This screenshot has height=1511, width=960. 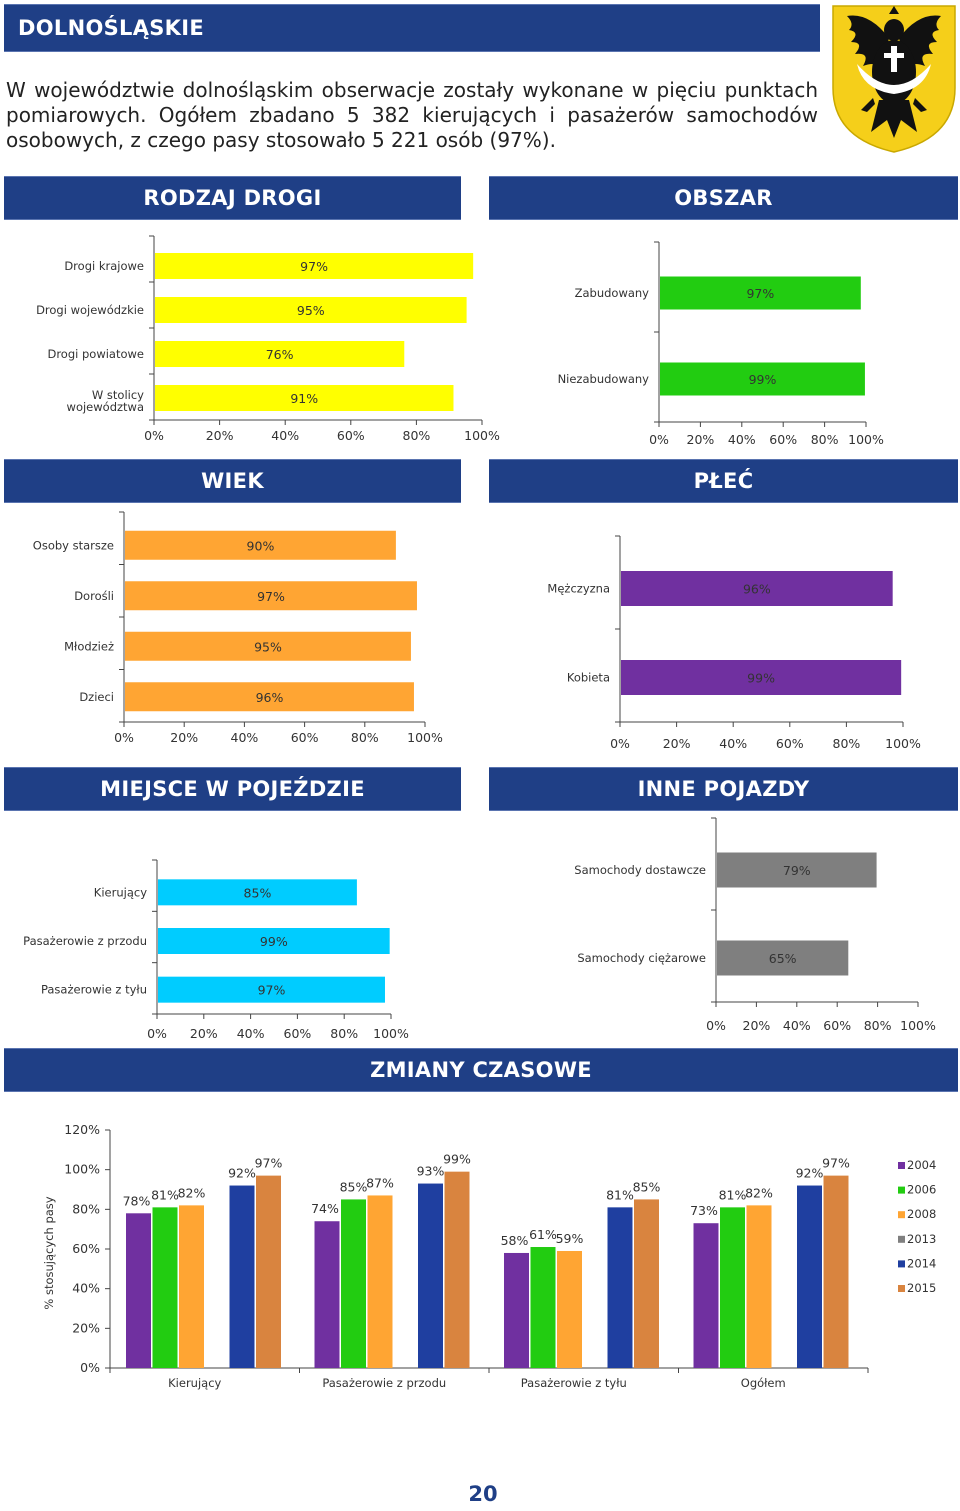 I want to click on legend-label: 2006, so click(x=921, y=1190).